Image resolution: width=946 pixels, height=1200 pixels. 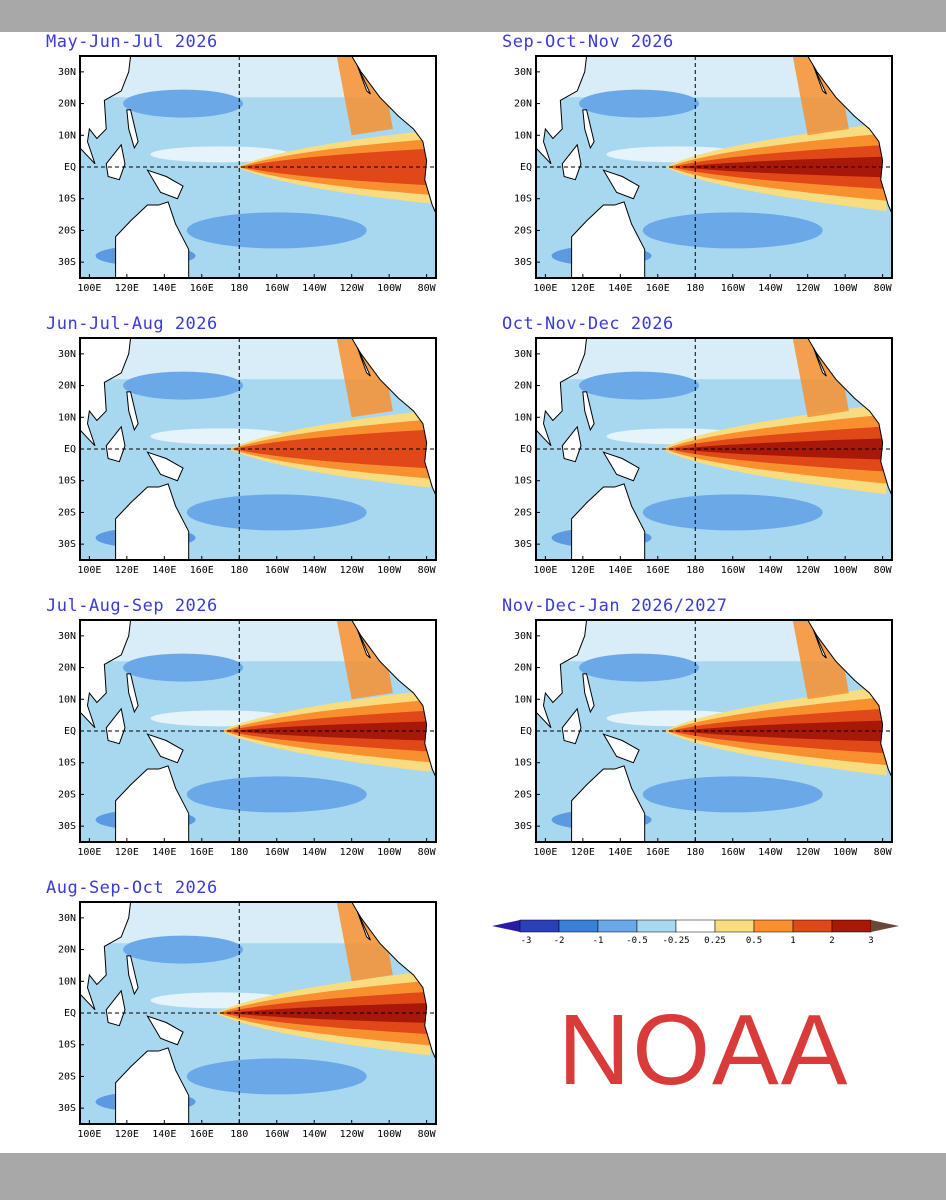 I want to click on colorbar-label: 1, so click(x=792, y=941).